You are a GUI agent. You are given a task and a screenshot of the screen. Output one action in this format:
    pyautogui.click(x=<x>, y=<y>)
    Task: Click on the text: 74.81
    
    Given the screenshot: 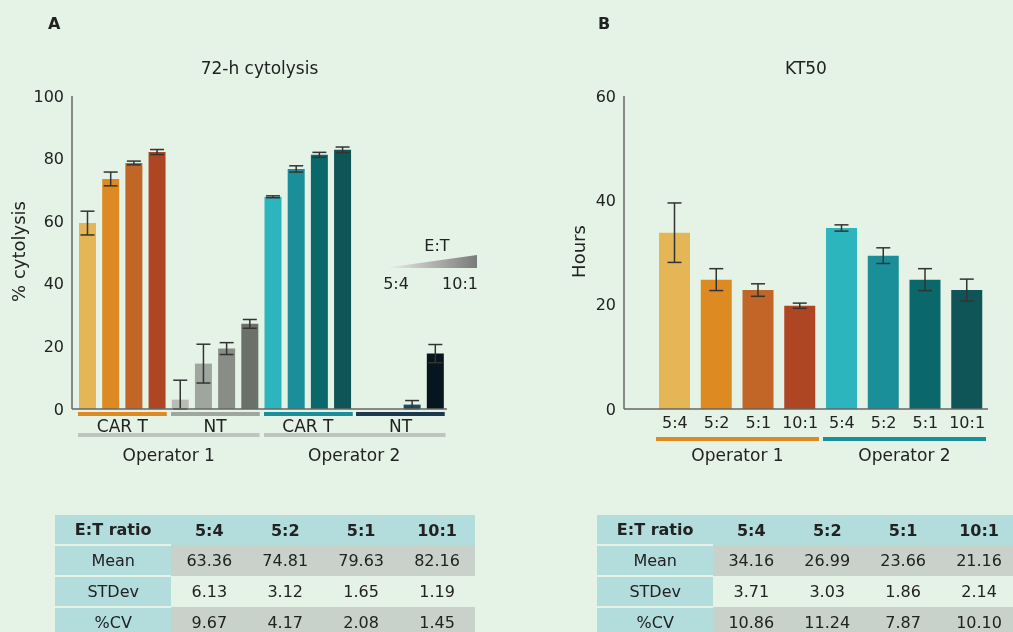 What is the action you would take?
    pyautogui.click(x=285, y=560)
    